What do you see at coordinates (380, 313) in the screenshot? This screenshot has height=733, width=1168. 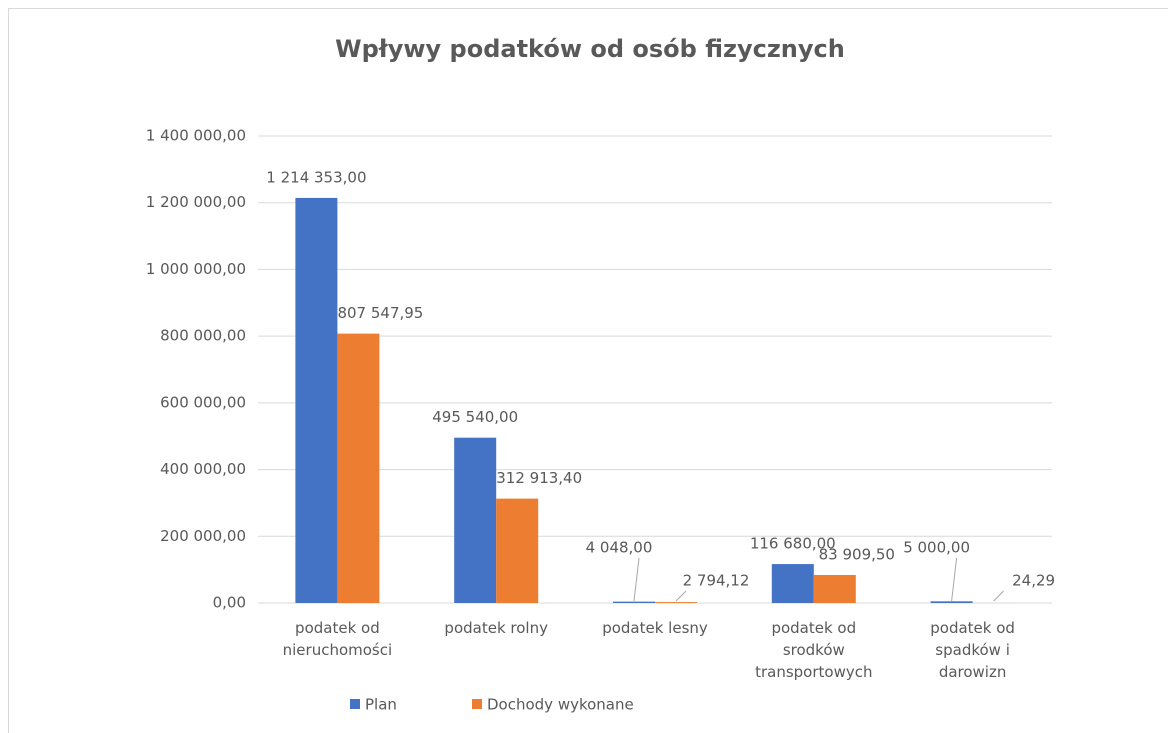 I see `data-label: 807 547,95` at bounding box center [380, 313].